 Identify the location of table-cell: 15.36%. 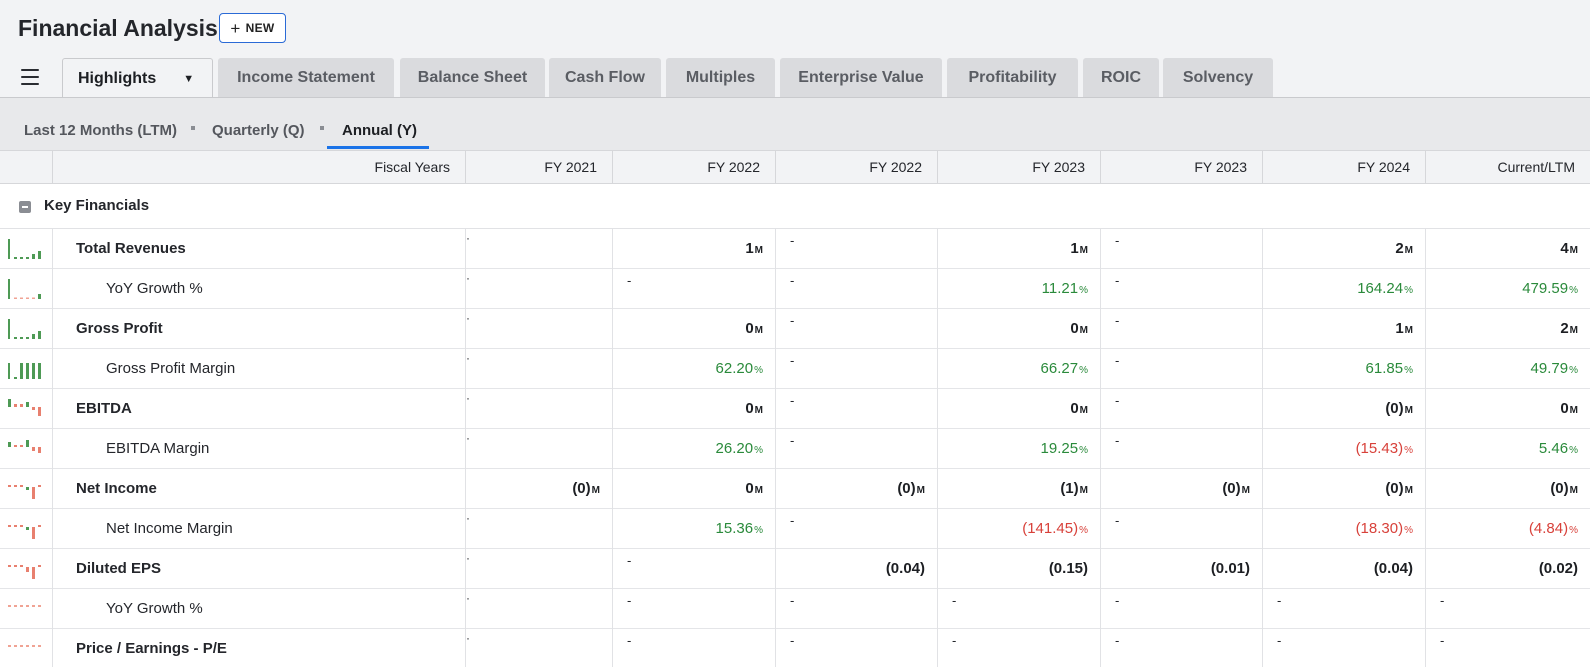
(694, 529).